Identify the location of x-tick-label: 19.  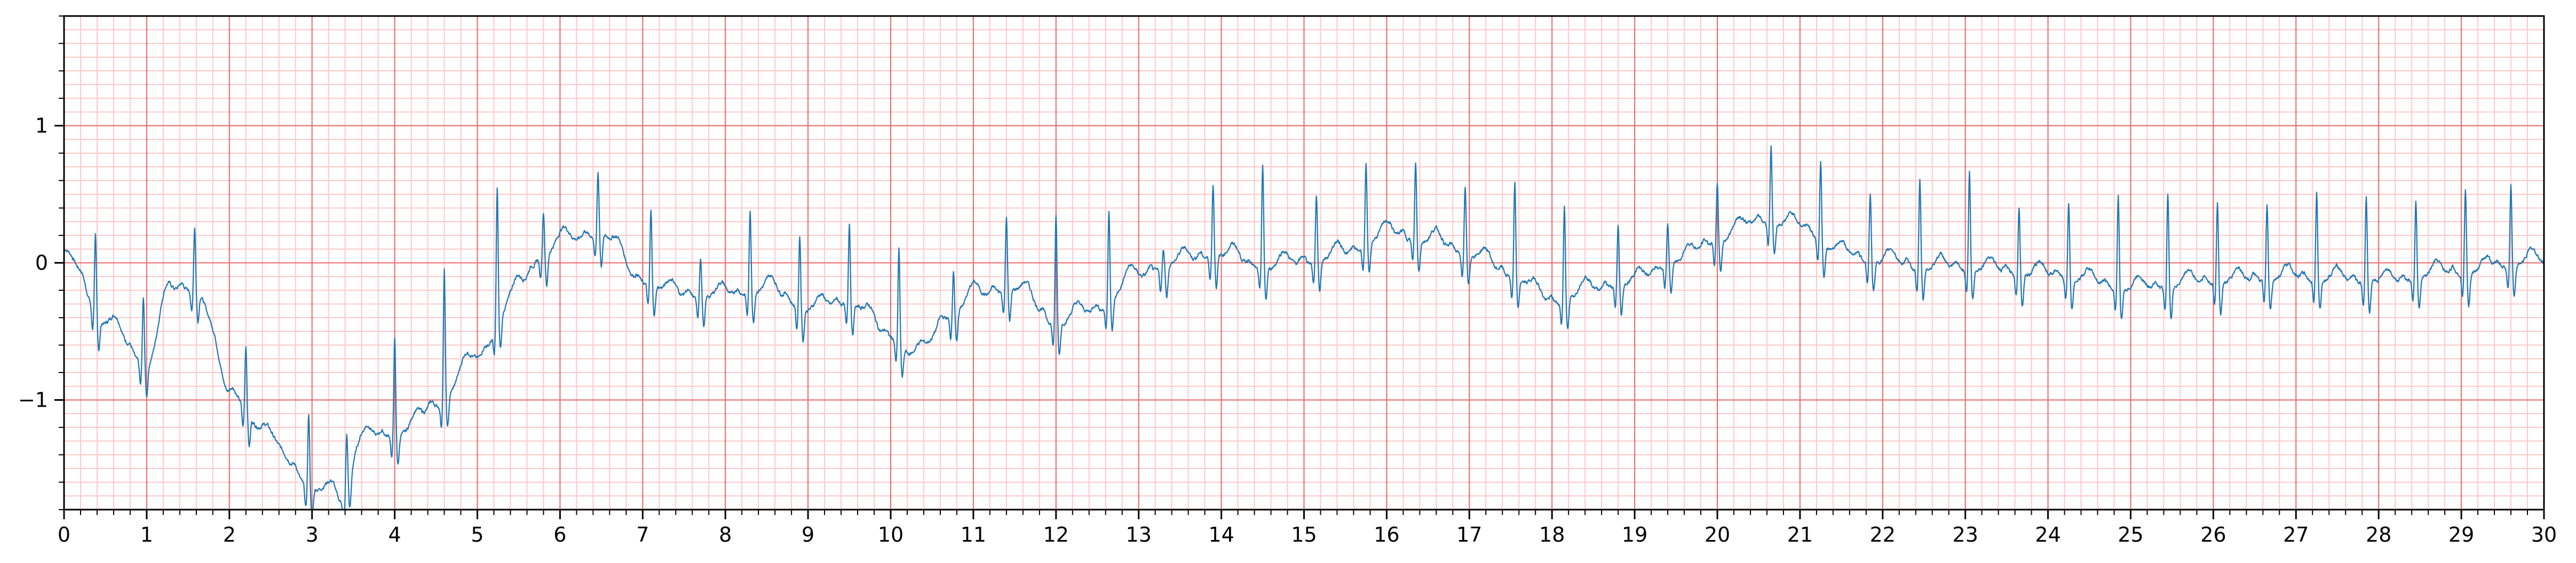
(1634, 534).